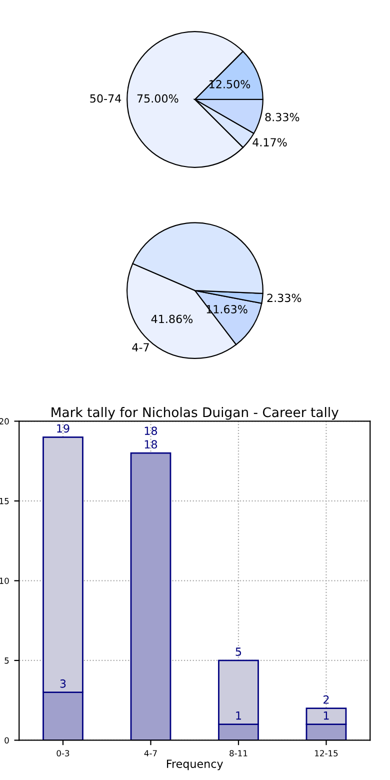 The width and height of the screenshot is (390, 780). Describe the element at coordinates (63, 753) in the screenshot. I see `x-tick-label: 0-3` at that location.